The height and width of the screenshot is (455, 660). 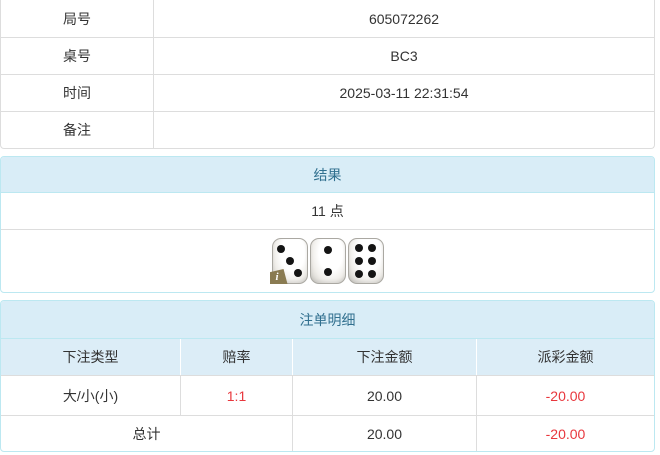 I want to click on info-row-time: 时间 2025-03-11 22:31:54, so click(x=327, y=92).